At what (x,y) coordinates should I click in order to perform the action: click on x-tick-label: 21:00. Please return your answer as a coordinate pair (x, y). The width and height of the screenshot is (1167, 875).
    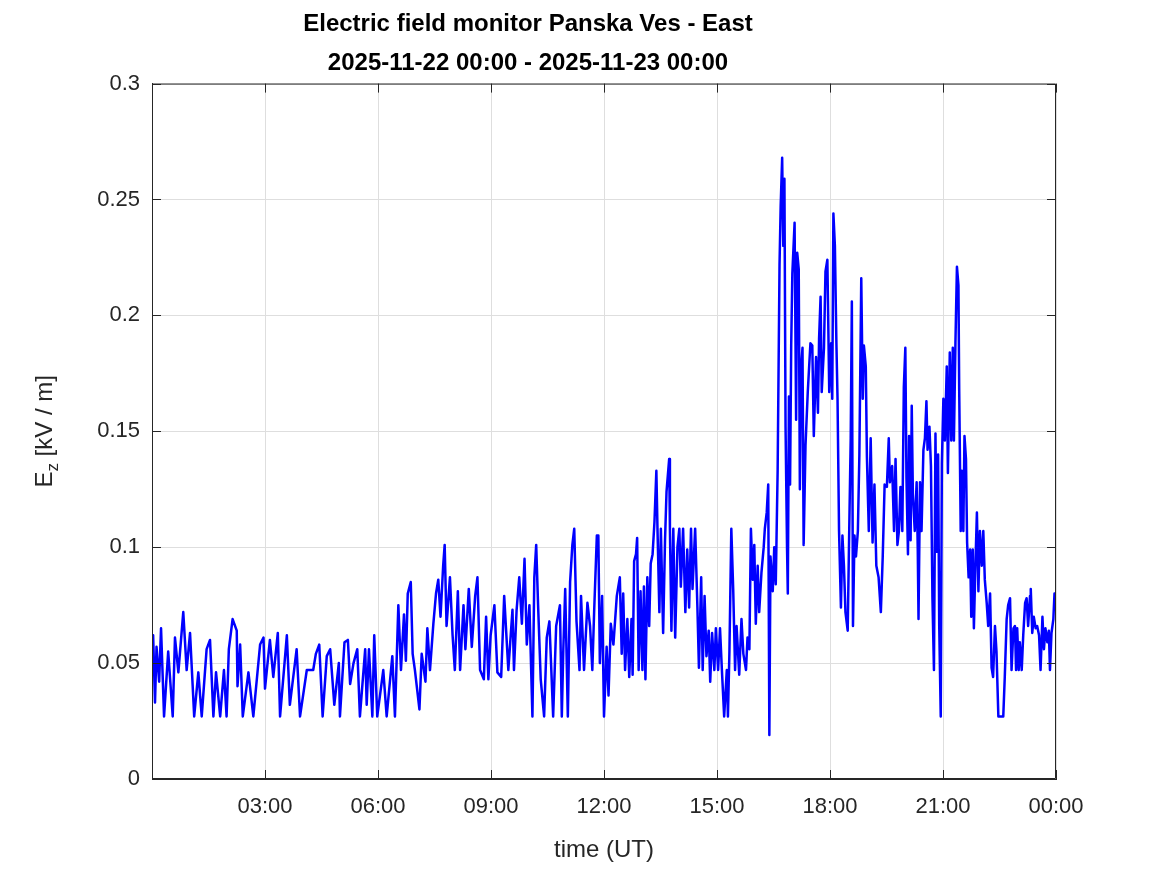
    Looking at the image, I should click on (943, 806).